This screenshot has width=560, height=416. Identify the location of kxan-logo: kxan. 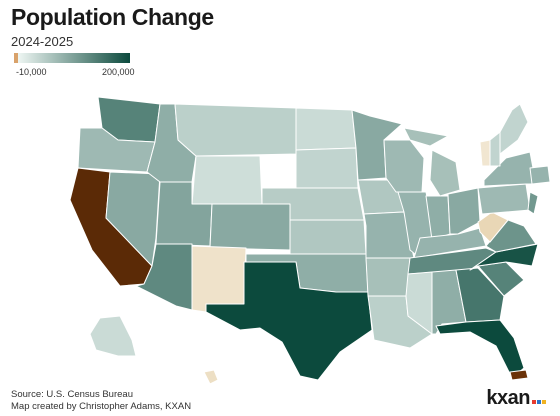
(516, 398).